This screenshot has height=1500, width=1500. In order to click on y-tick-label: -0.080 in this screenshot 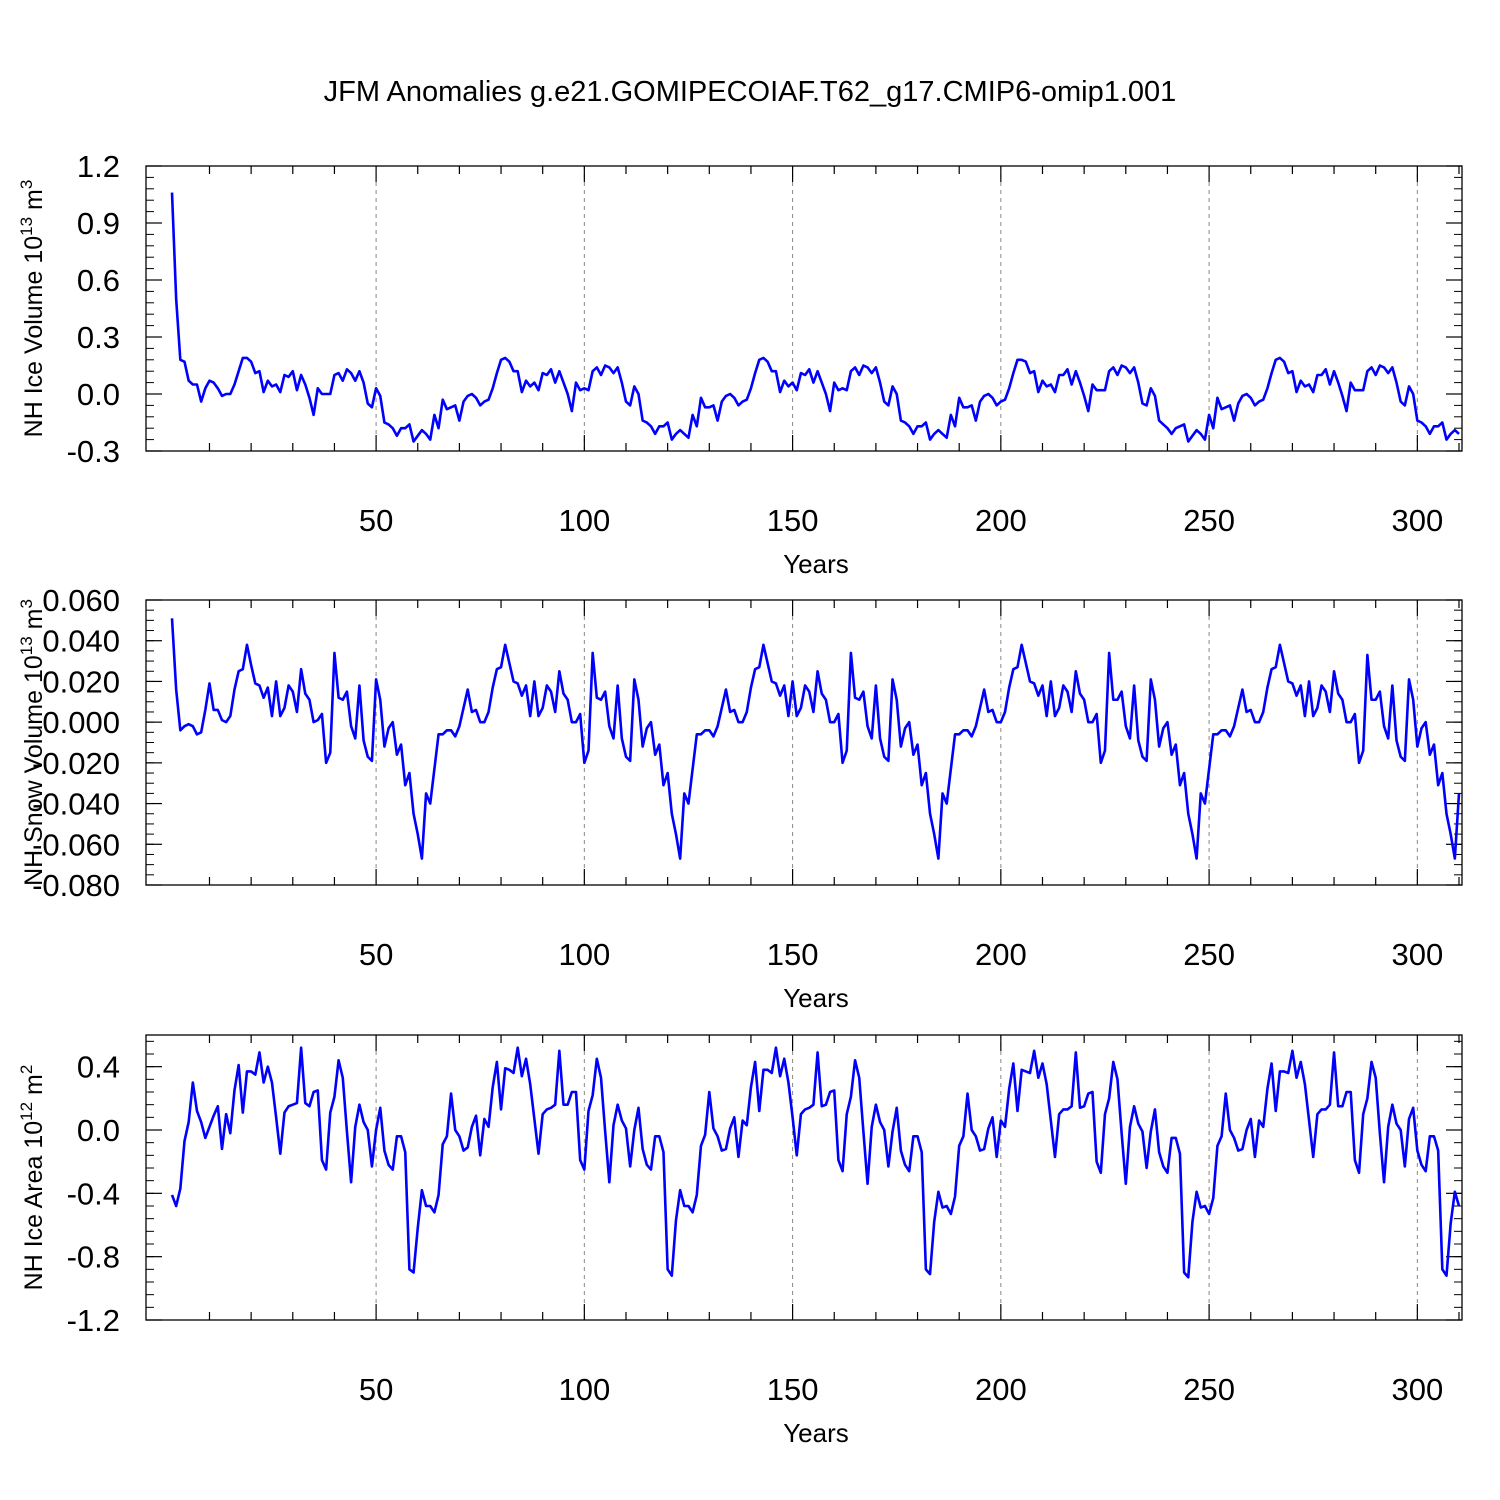, I will do `click(76, 885)`.